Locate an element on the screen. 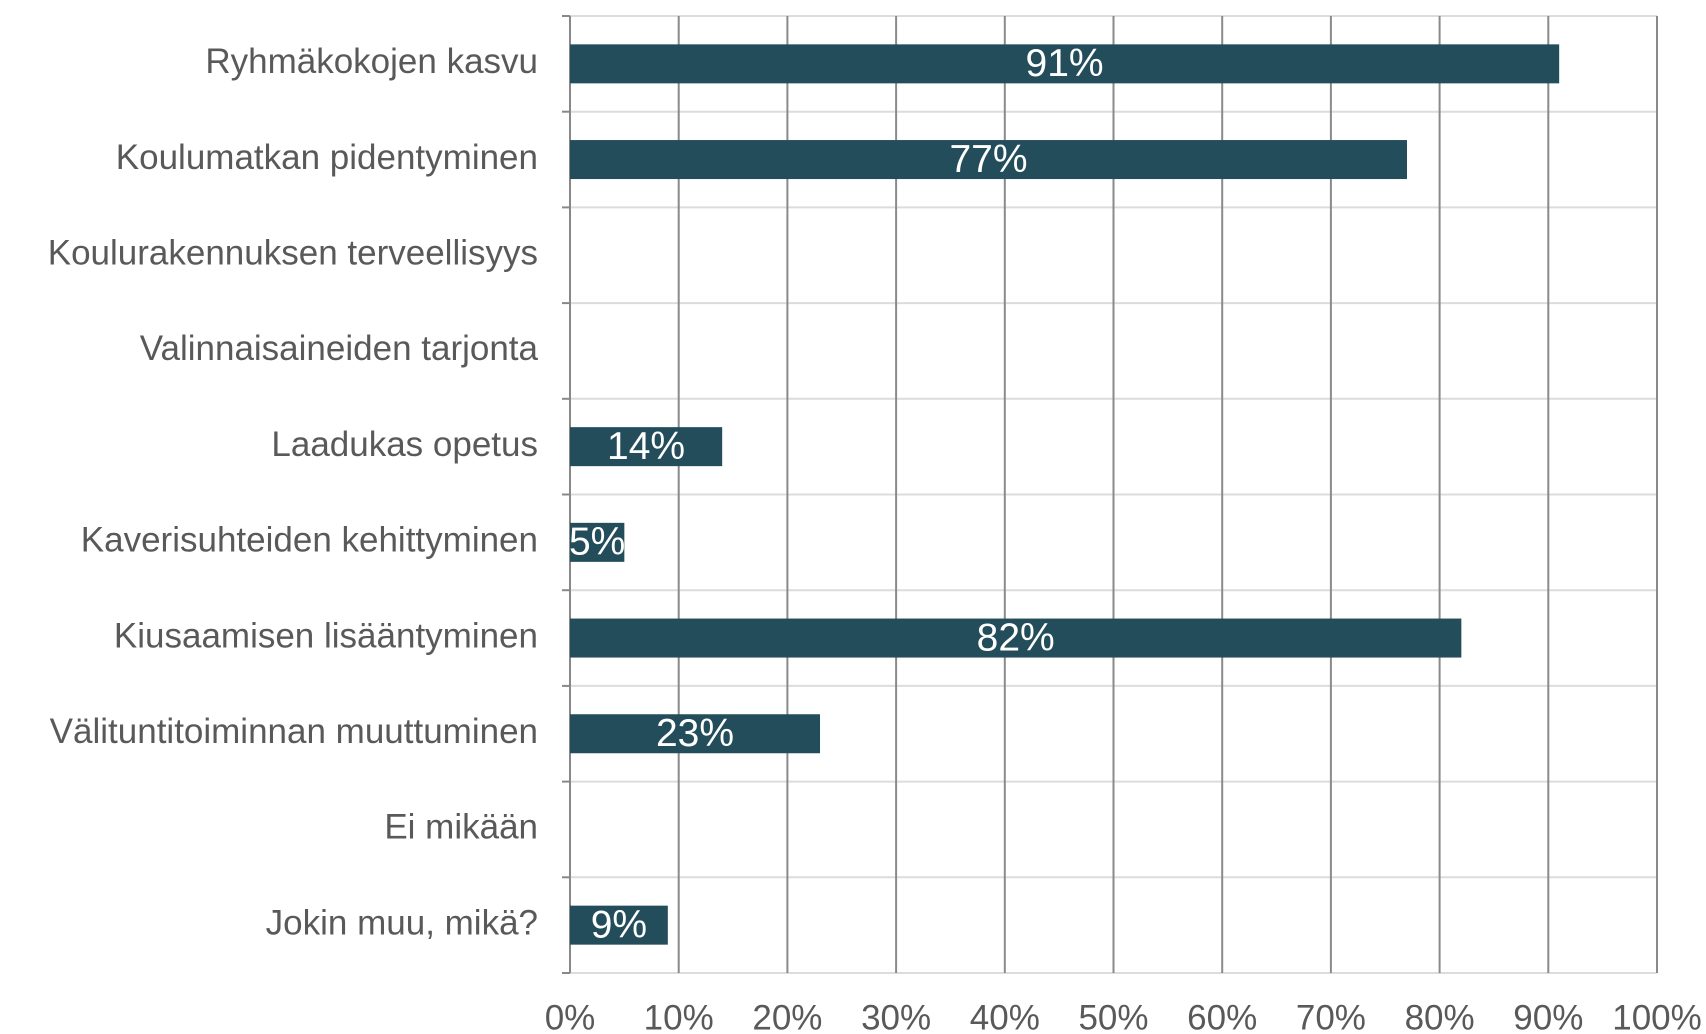 This screenshot has width=1706, height=1034. data-label: 82% is located at coordinates (1016, 637).